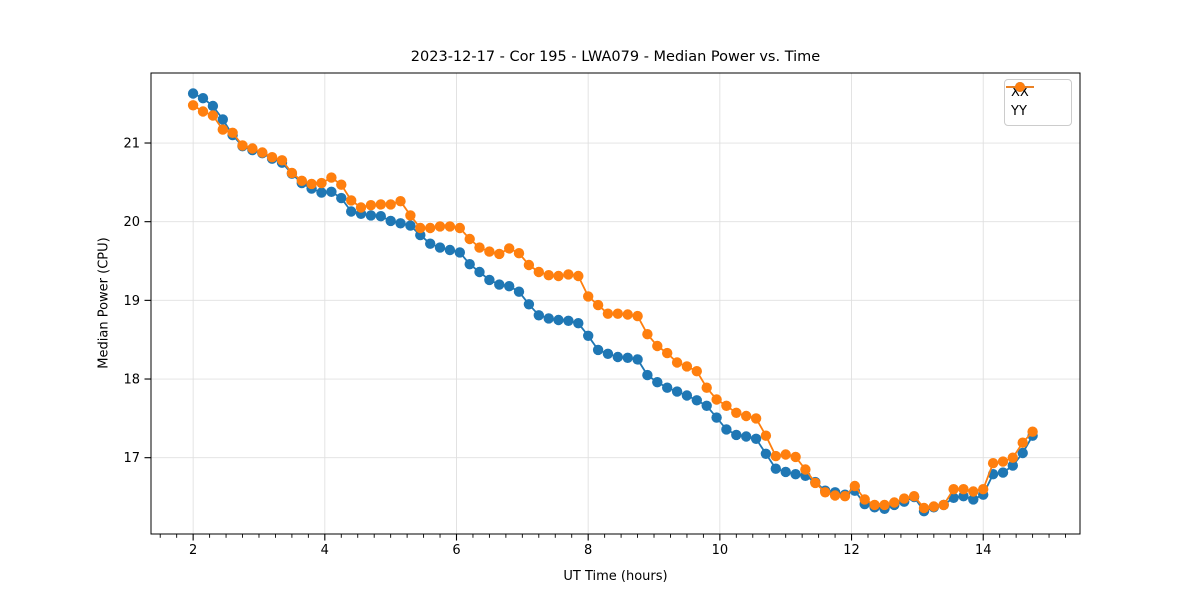  What do you see at coordinates (720, 550) in the screenshot?
I see `svg-text: 10` at bounding box center [720, 550].